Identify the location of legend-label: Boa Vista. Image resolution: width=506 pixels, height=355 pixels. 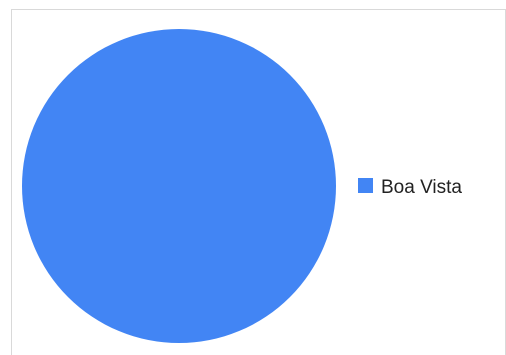
(421, 187).